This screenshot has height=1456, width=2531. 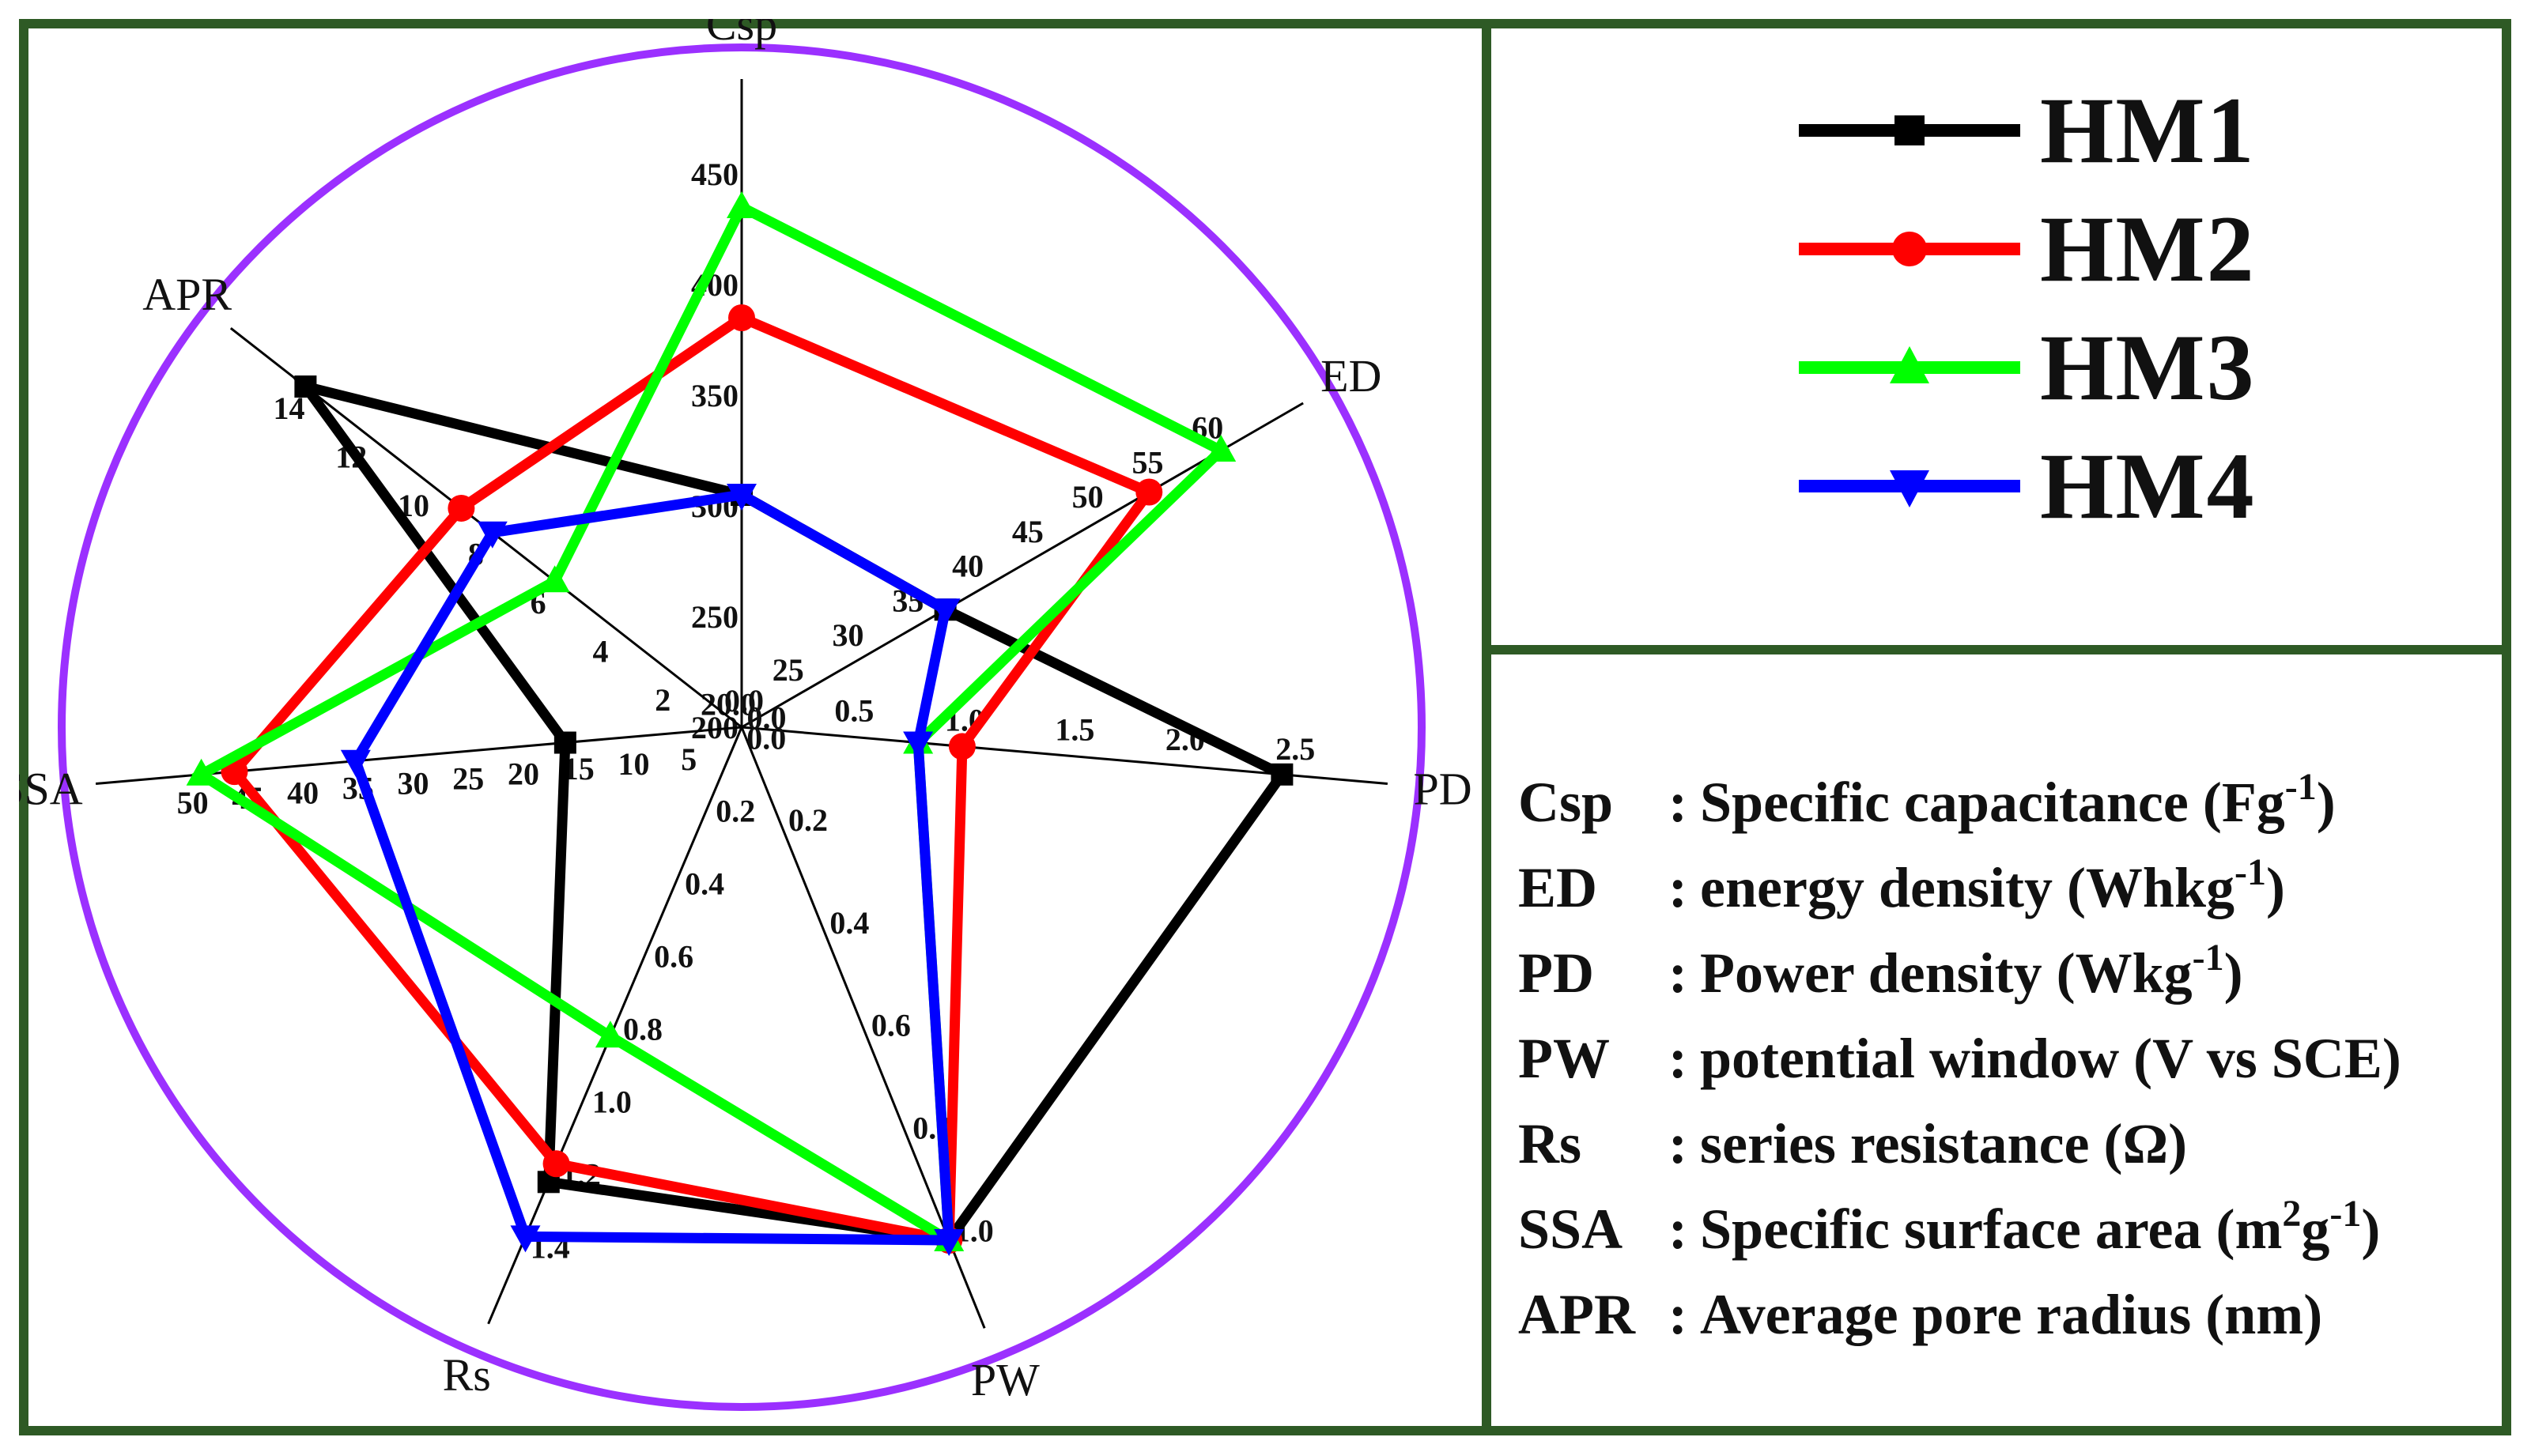 What do you see at coordinates (1992, 885) in the screenshot?
I see `abbreviation-description: energy density (Whkg-1)` at bounding box center [1992, 885].